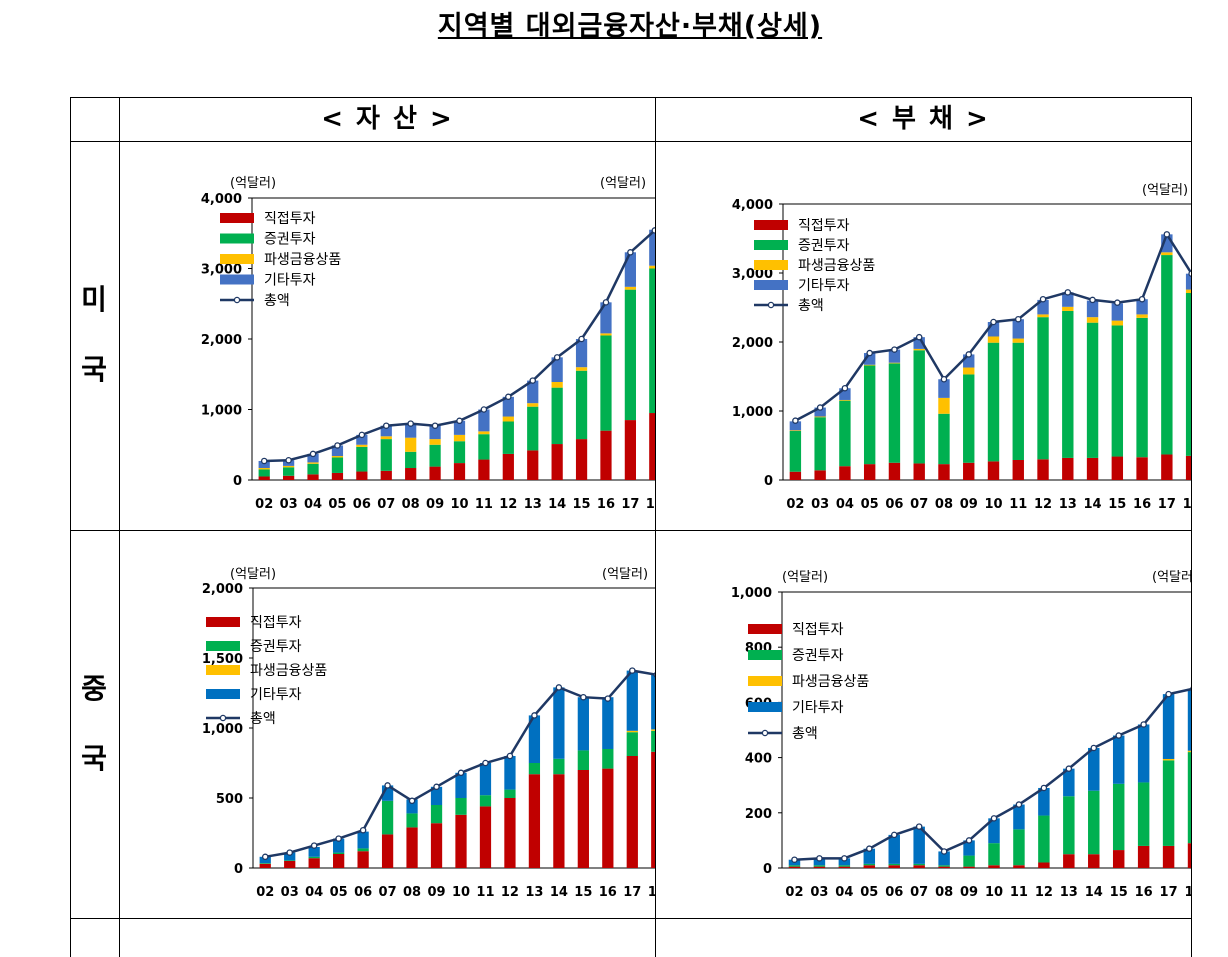 This screenshot has height=957, width=1228. What do you see at coordinates (1143, 857) in the screenshot?
I see `china-liabilities-bar-16-s0` at bounding box center [1143, 857].